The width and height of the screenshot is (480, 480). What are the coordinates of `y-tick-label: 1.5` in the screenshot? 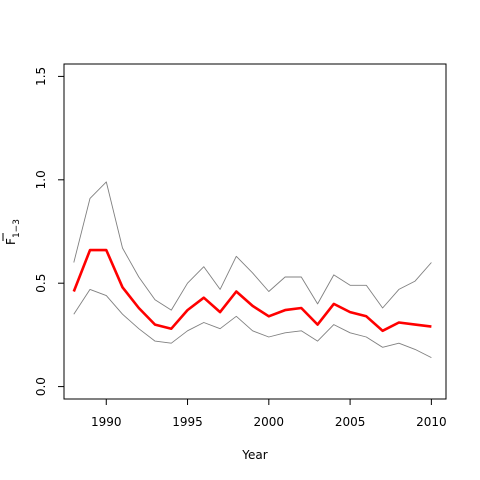 It's located at (41, 76).